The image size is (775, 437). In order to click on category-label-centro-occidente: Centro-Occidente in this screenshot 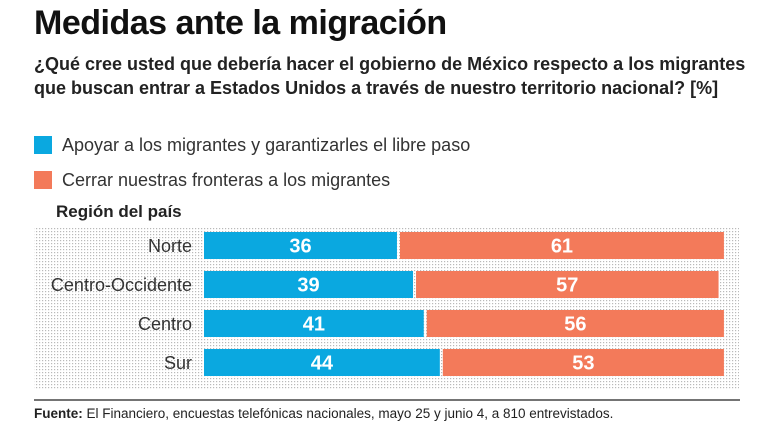, I will do `click(121, 285)`.